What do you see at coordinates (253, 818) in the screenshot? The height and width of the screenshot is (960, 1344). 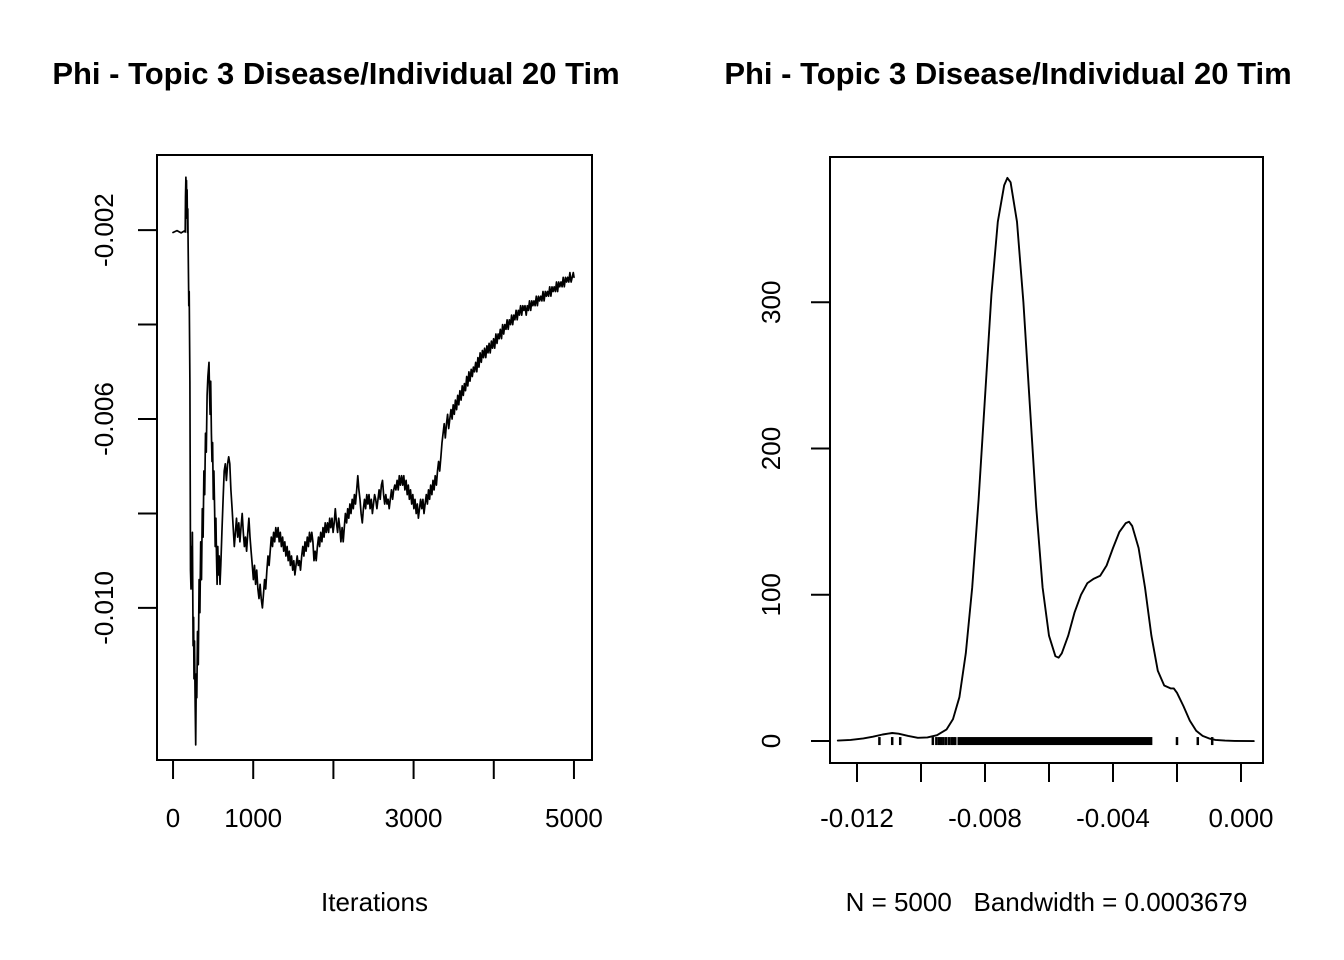 I see `trace-plot-x-tick-label: 1000` at bounding box center [253, 818].